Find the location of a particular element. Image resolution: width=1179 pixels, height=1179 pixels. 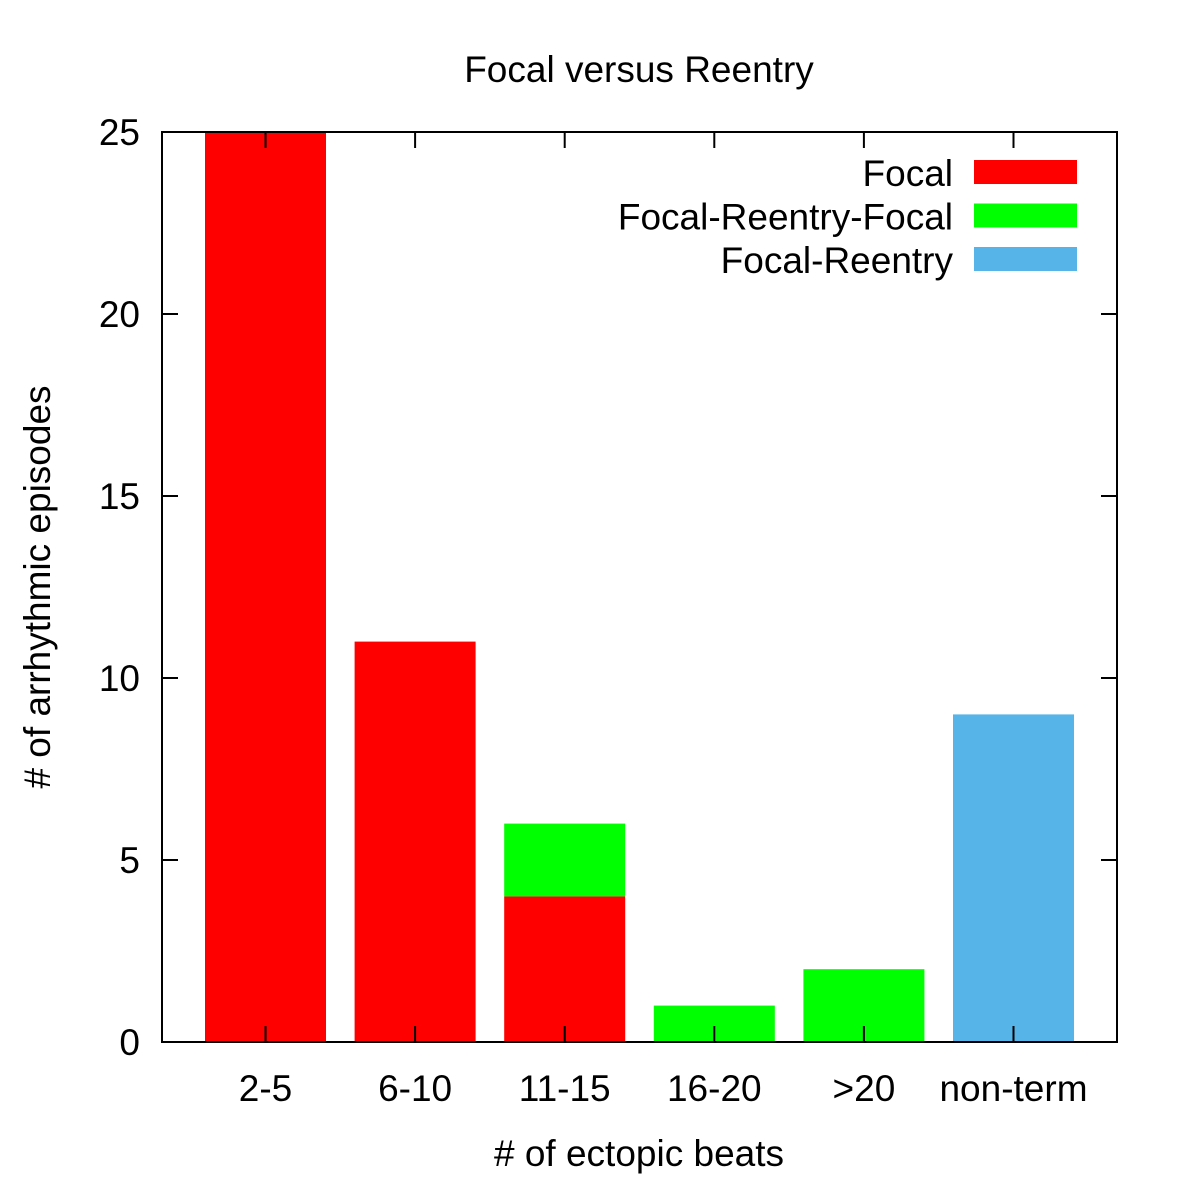

bar-2-5-focal is located at coordinates (265, 587).